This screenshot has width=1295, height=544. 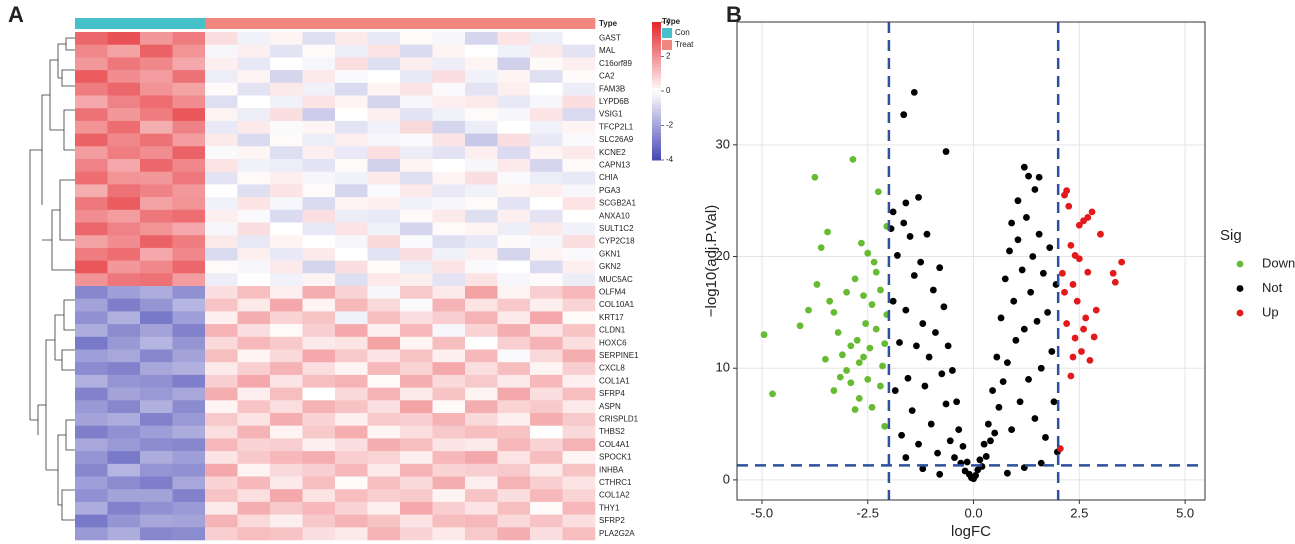 What do you see at coordinates (607, 76) in the screenshot?
I see `gene-label: CA2` at bounding box center [607, 76].